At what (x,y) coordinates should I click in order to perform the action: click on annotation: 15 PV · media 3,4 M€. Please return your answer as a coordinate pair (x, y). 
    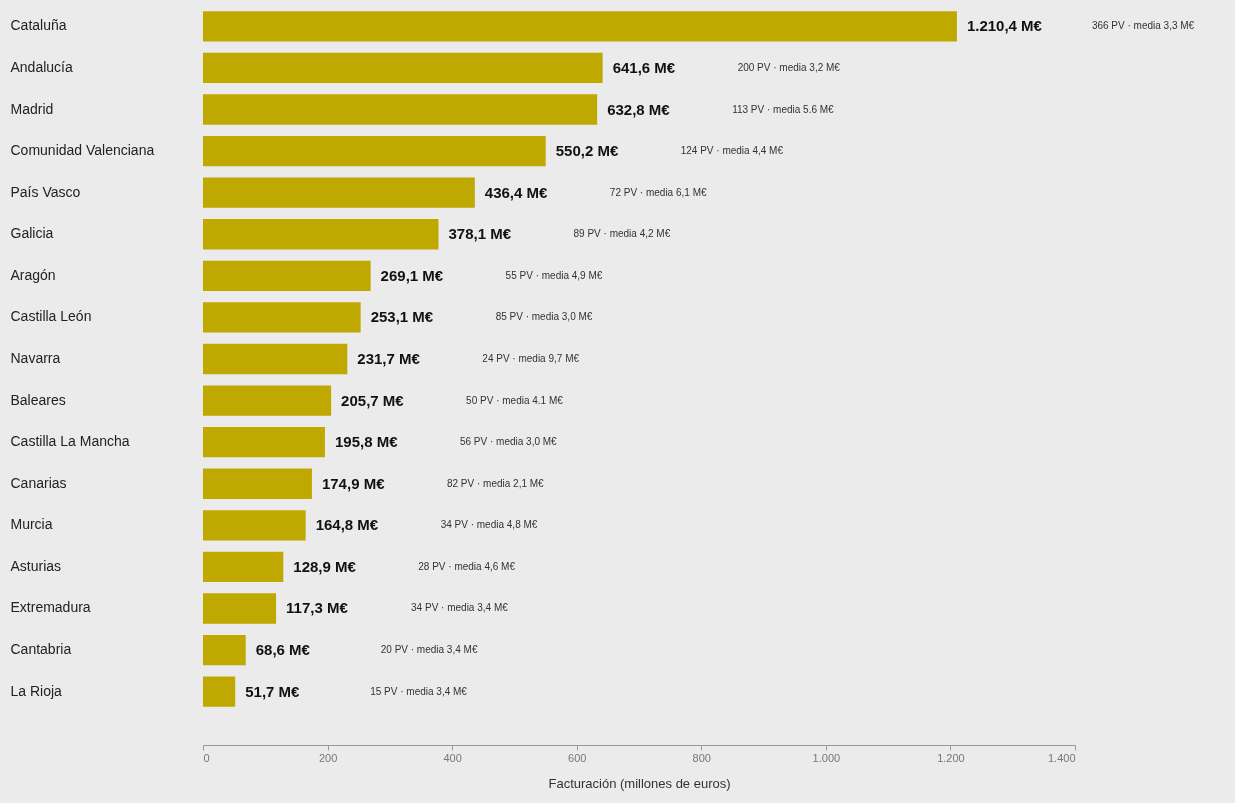
    Looking at the image, I should click on (419, 691).